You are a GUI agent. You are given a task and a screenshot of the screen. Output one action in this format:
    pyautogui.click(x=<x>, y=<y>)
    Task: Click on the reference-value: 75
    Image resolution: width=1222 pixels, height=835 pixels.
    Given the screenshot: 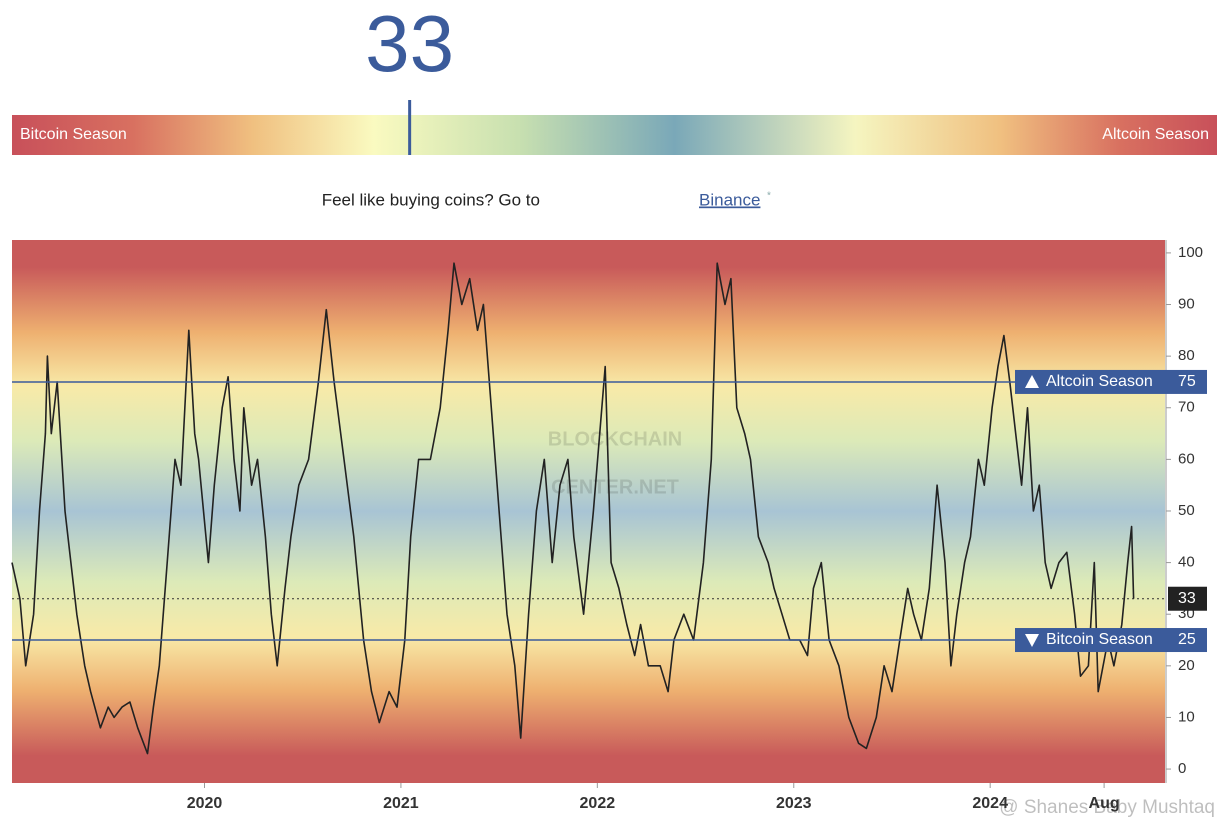 What is the action you would take?
    pyautogui.click(x=1187, y=381)
    